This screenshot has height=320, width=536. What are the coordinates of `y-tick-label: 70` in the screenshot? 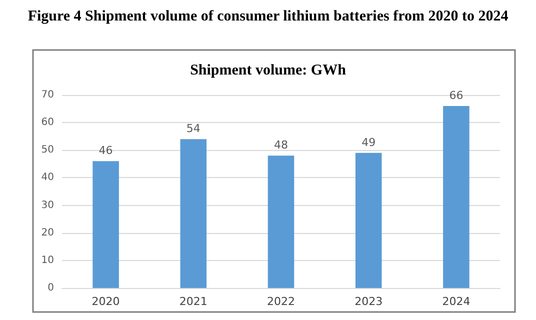 It's located at (47, 95).